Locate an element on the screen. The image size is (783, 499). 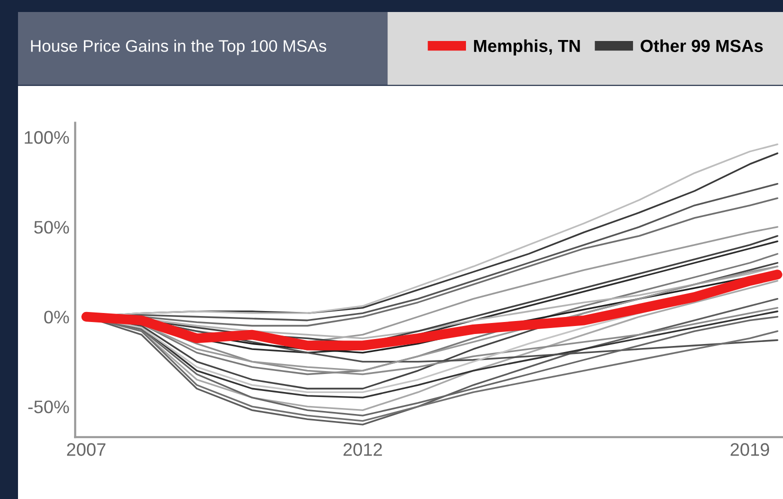
legend-label: Memphis, TN is located at coordinates (527, 47).